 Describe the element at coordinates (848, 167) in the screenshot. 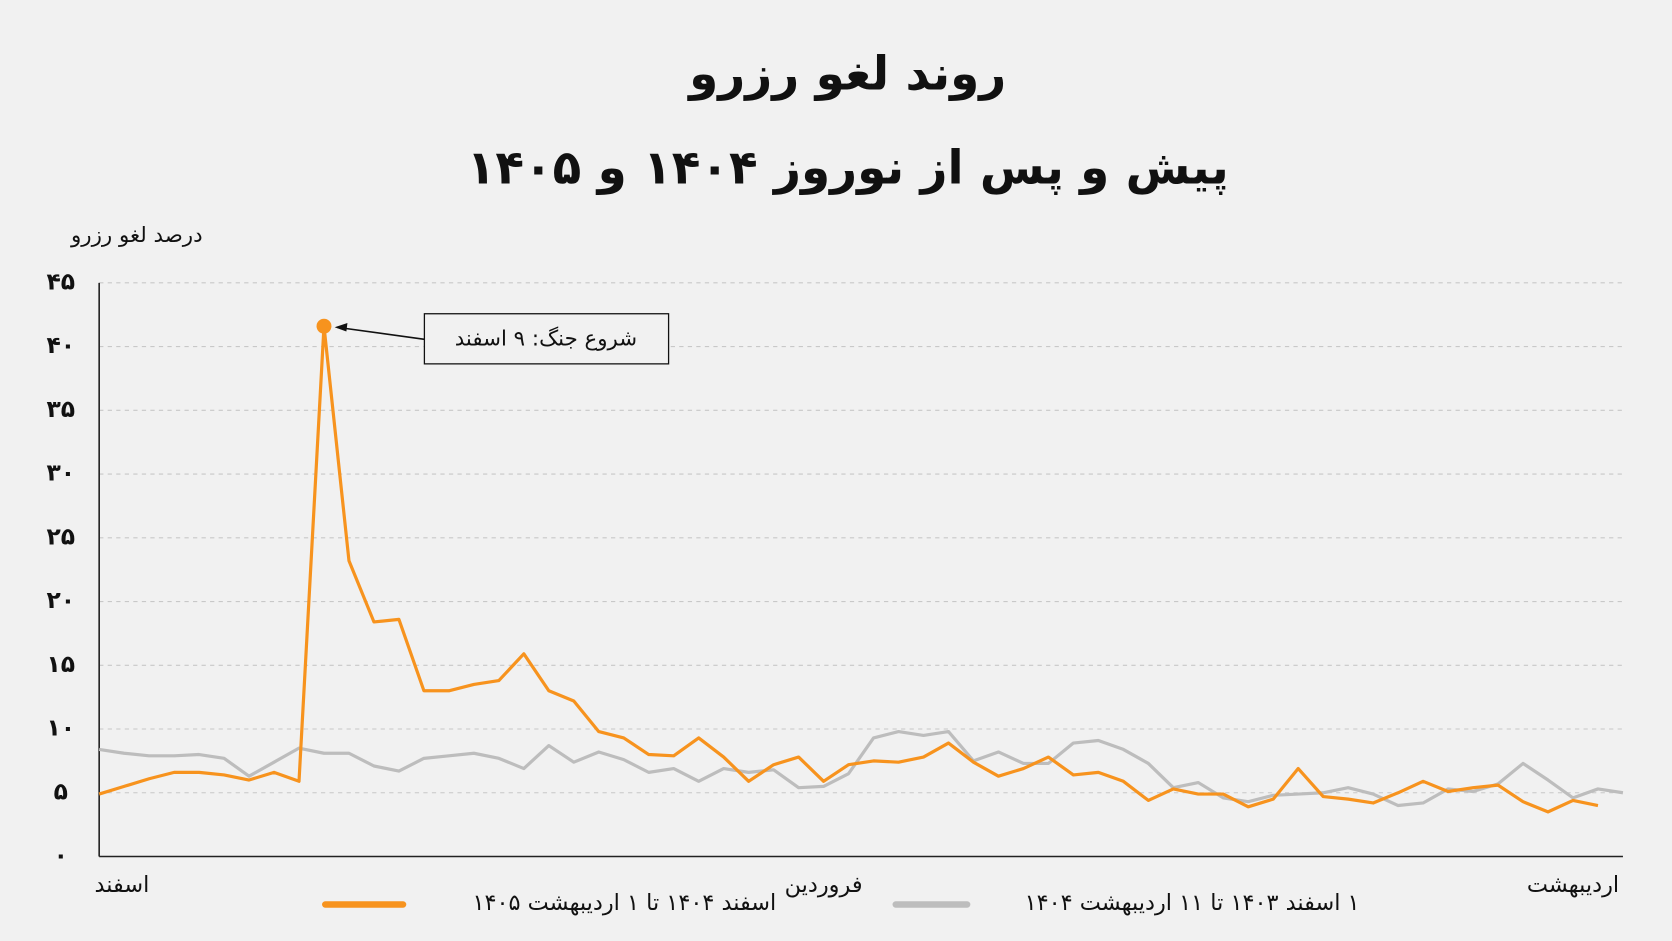

I see `chart-subtitle: پیش و پس از نوروز ۱۴۰۴ و ۱۴۰۵` at that location.